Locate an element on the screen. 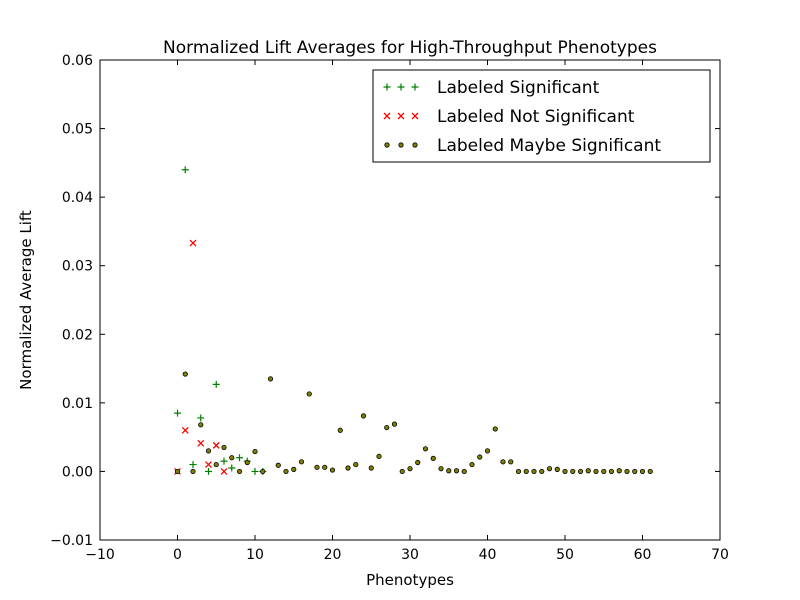  series-plus is located at coordinates (220, 320).